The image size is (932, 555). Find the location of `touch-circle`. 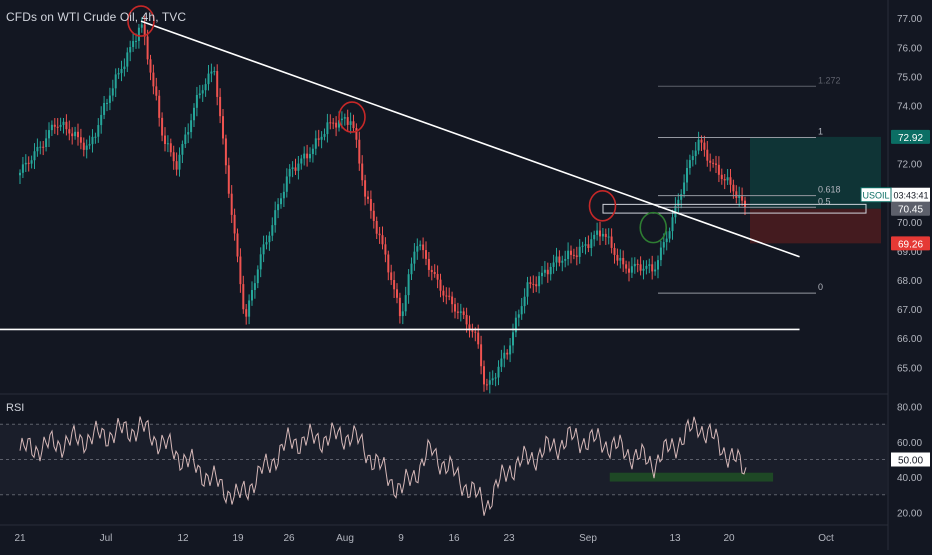

touch-circle is located at coordinates (141, 21).